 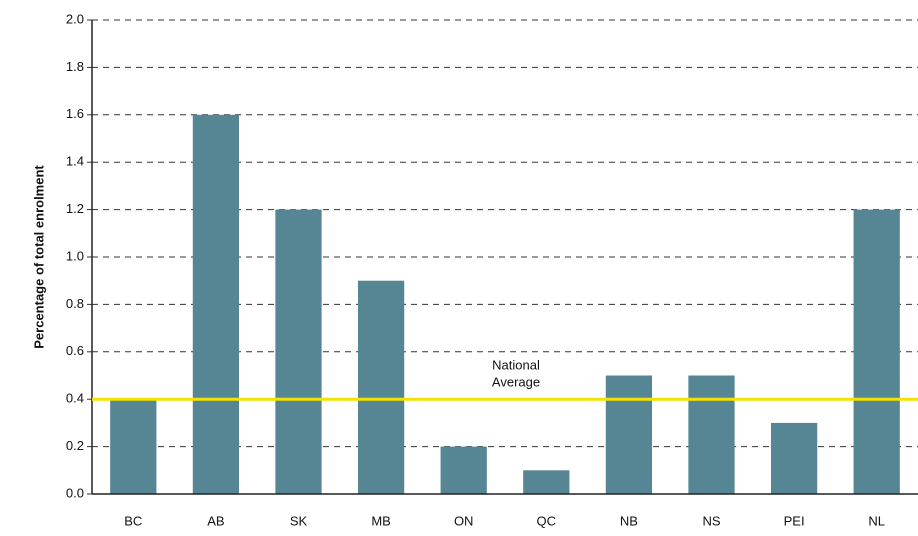 What do you see at coordinates (75, 445) in the screenshot?
I see `y-tick-label: 0.2` at bounding box center [75, 445].